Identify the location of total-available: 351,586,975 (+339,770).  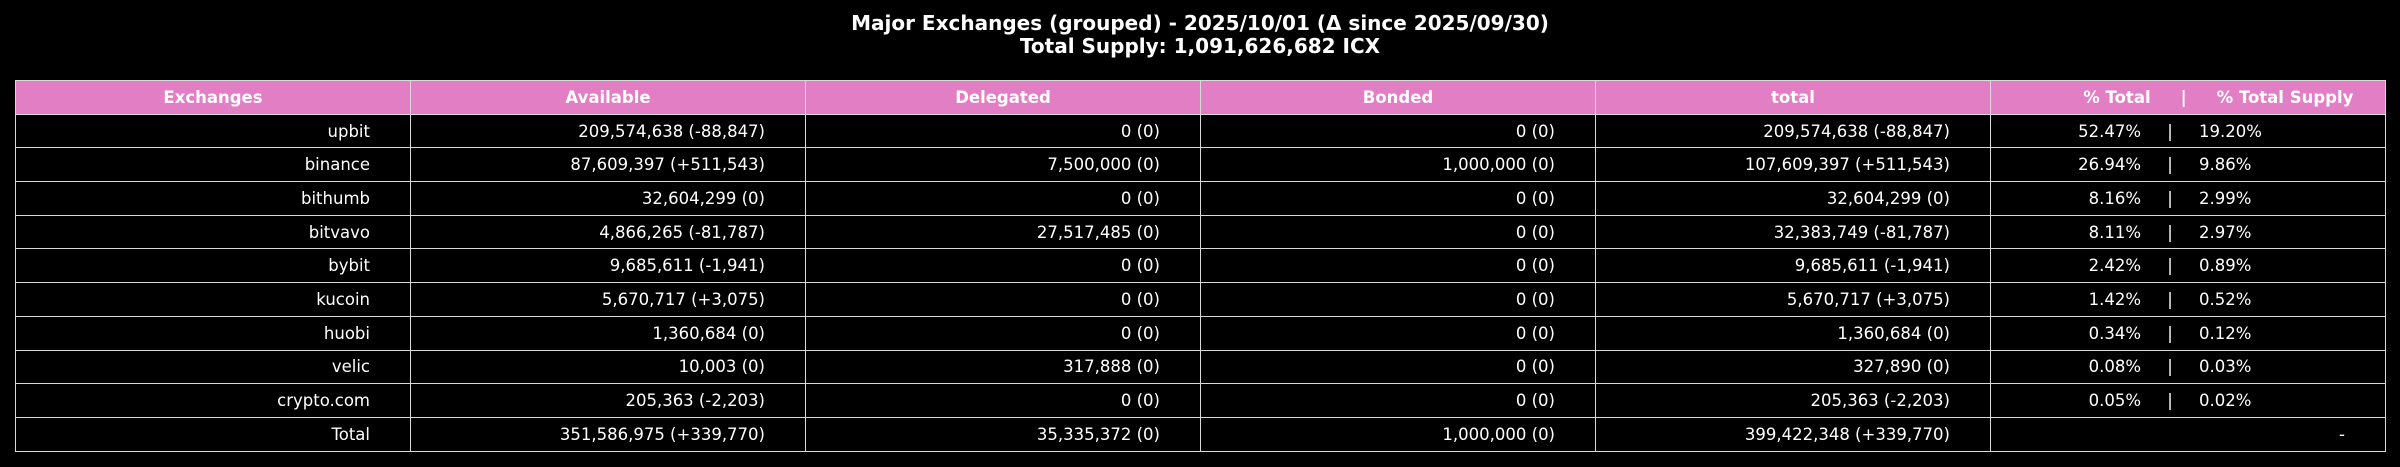
(608, 434).